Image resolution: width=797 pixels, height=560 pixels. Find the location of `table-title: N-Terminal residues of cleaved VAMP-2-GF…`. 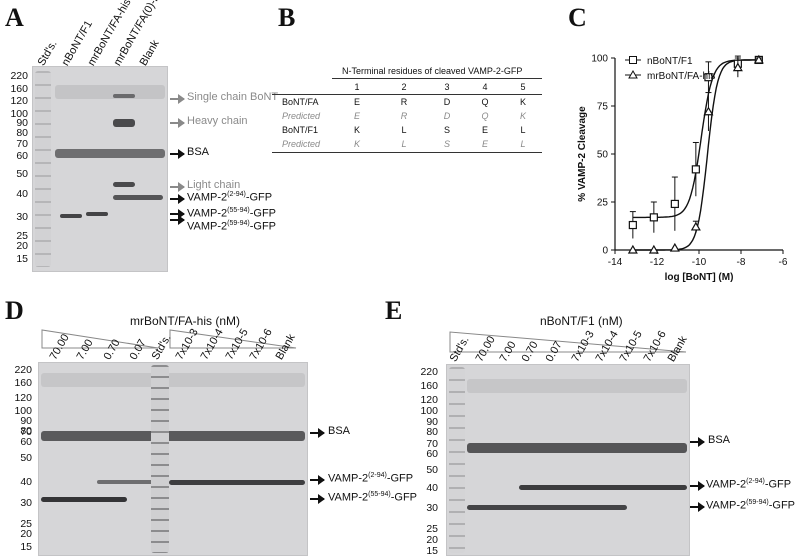

table-title: N-Terminal residues of cleaved VAMP-2-GF… is located at coordinates (432, 71).